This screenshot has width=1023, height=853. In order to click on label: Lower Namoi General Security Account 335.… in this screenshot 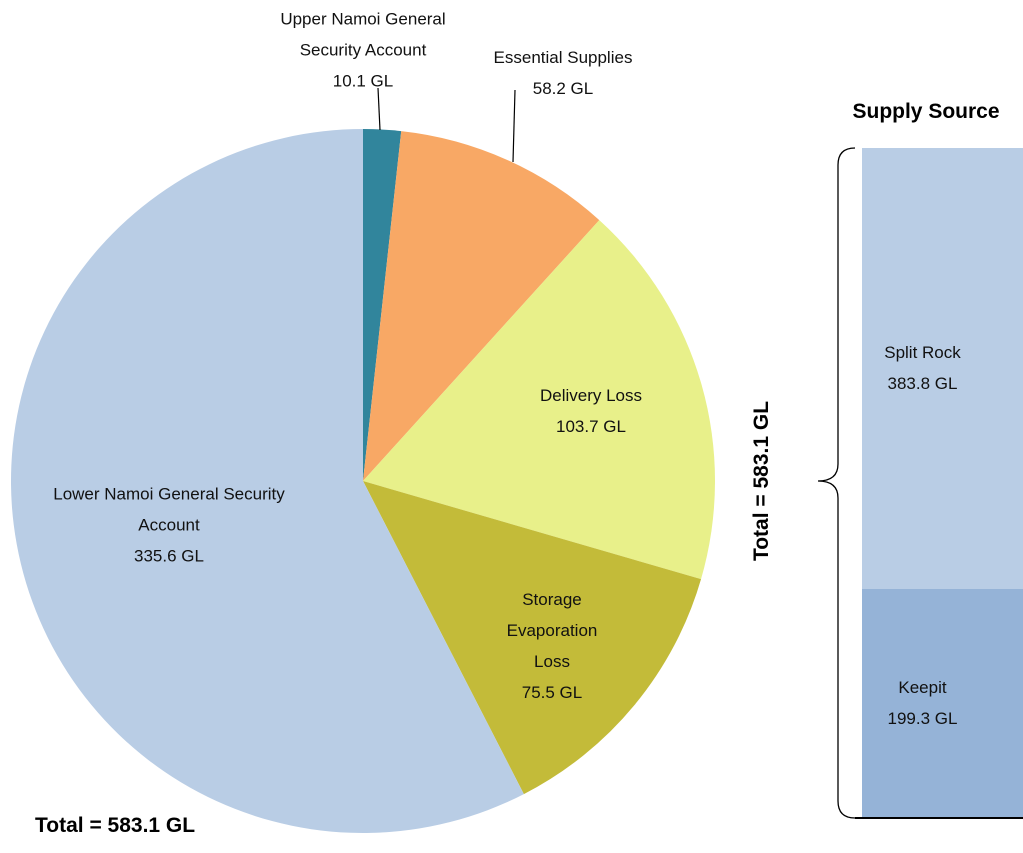, I will do `click(169, 525)`.